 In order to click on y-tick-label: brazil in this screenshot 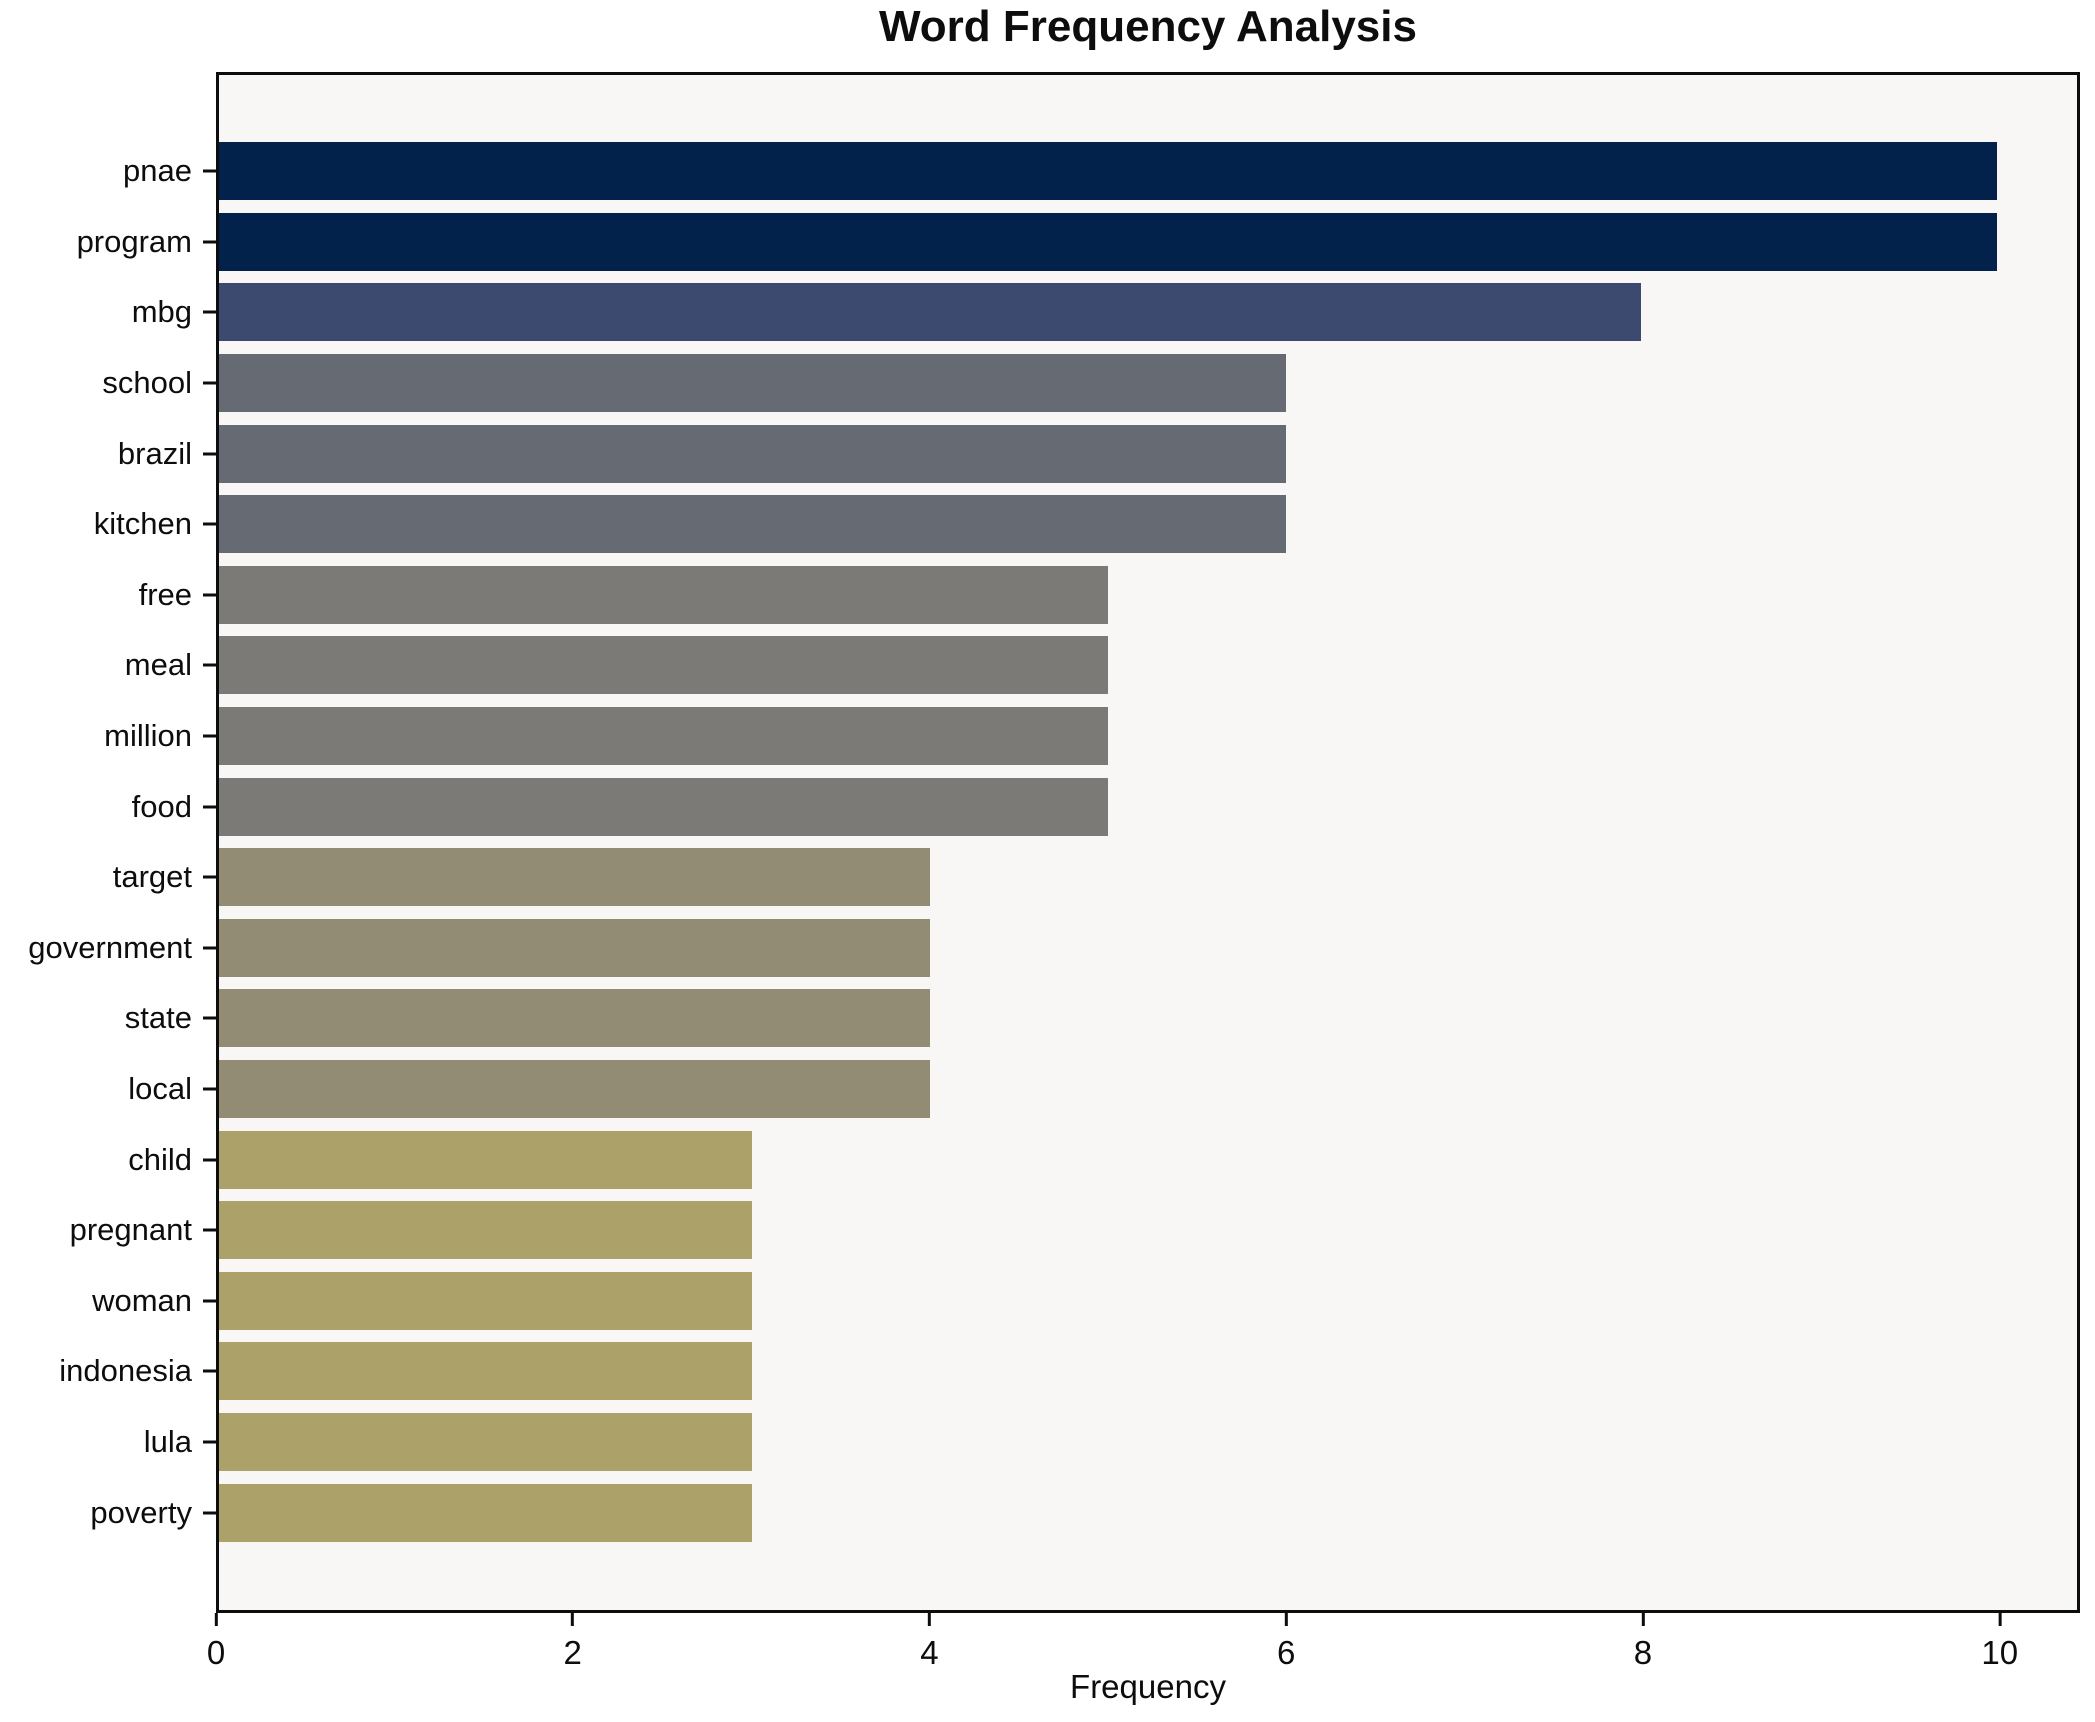, I will do `click(154, 453)`.